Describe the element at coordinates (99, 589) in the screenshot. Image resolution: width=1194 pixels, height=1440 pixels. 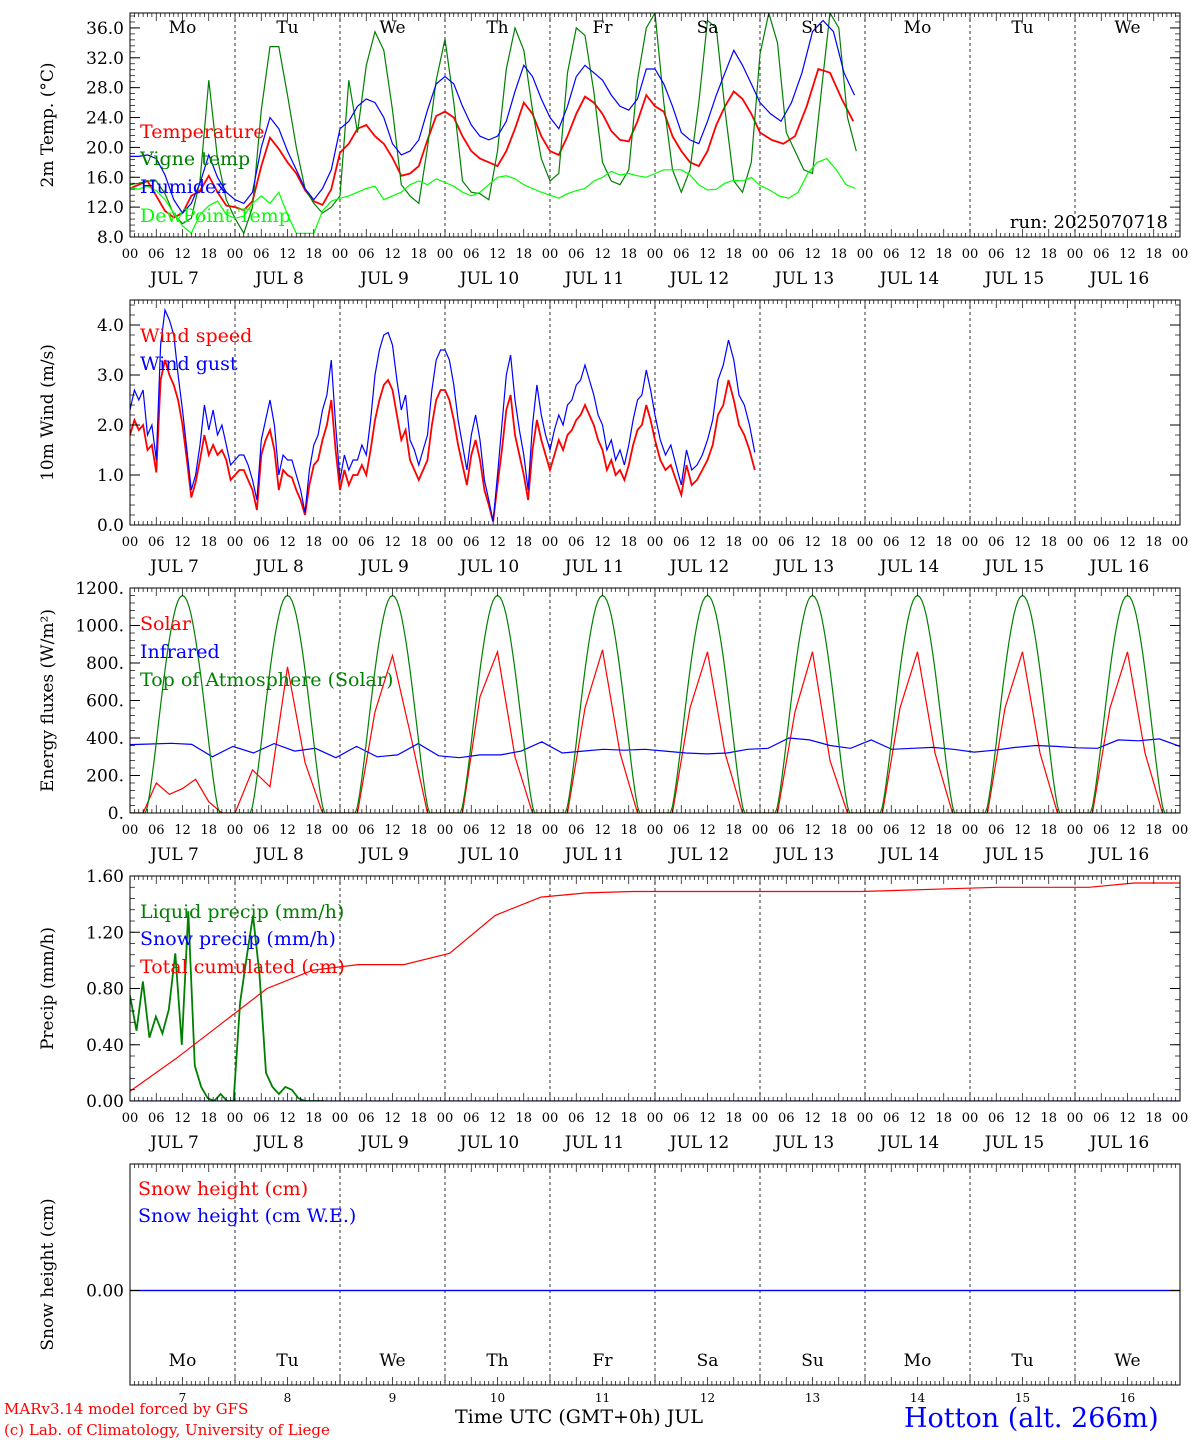
I see `y-tick-label: 1200.` at that location.